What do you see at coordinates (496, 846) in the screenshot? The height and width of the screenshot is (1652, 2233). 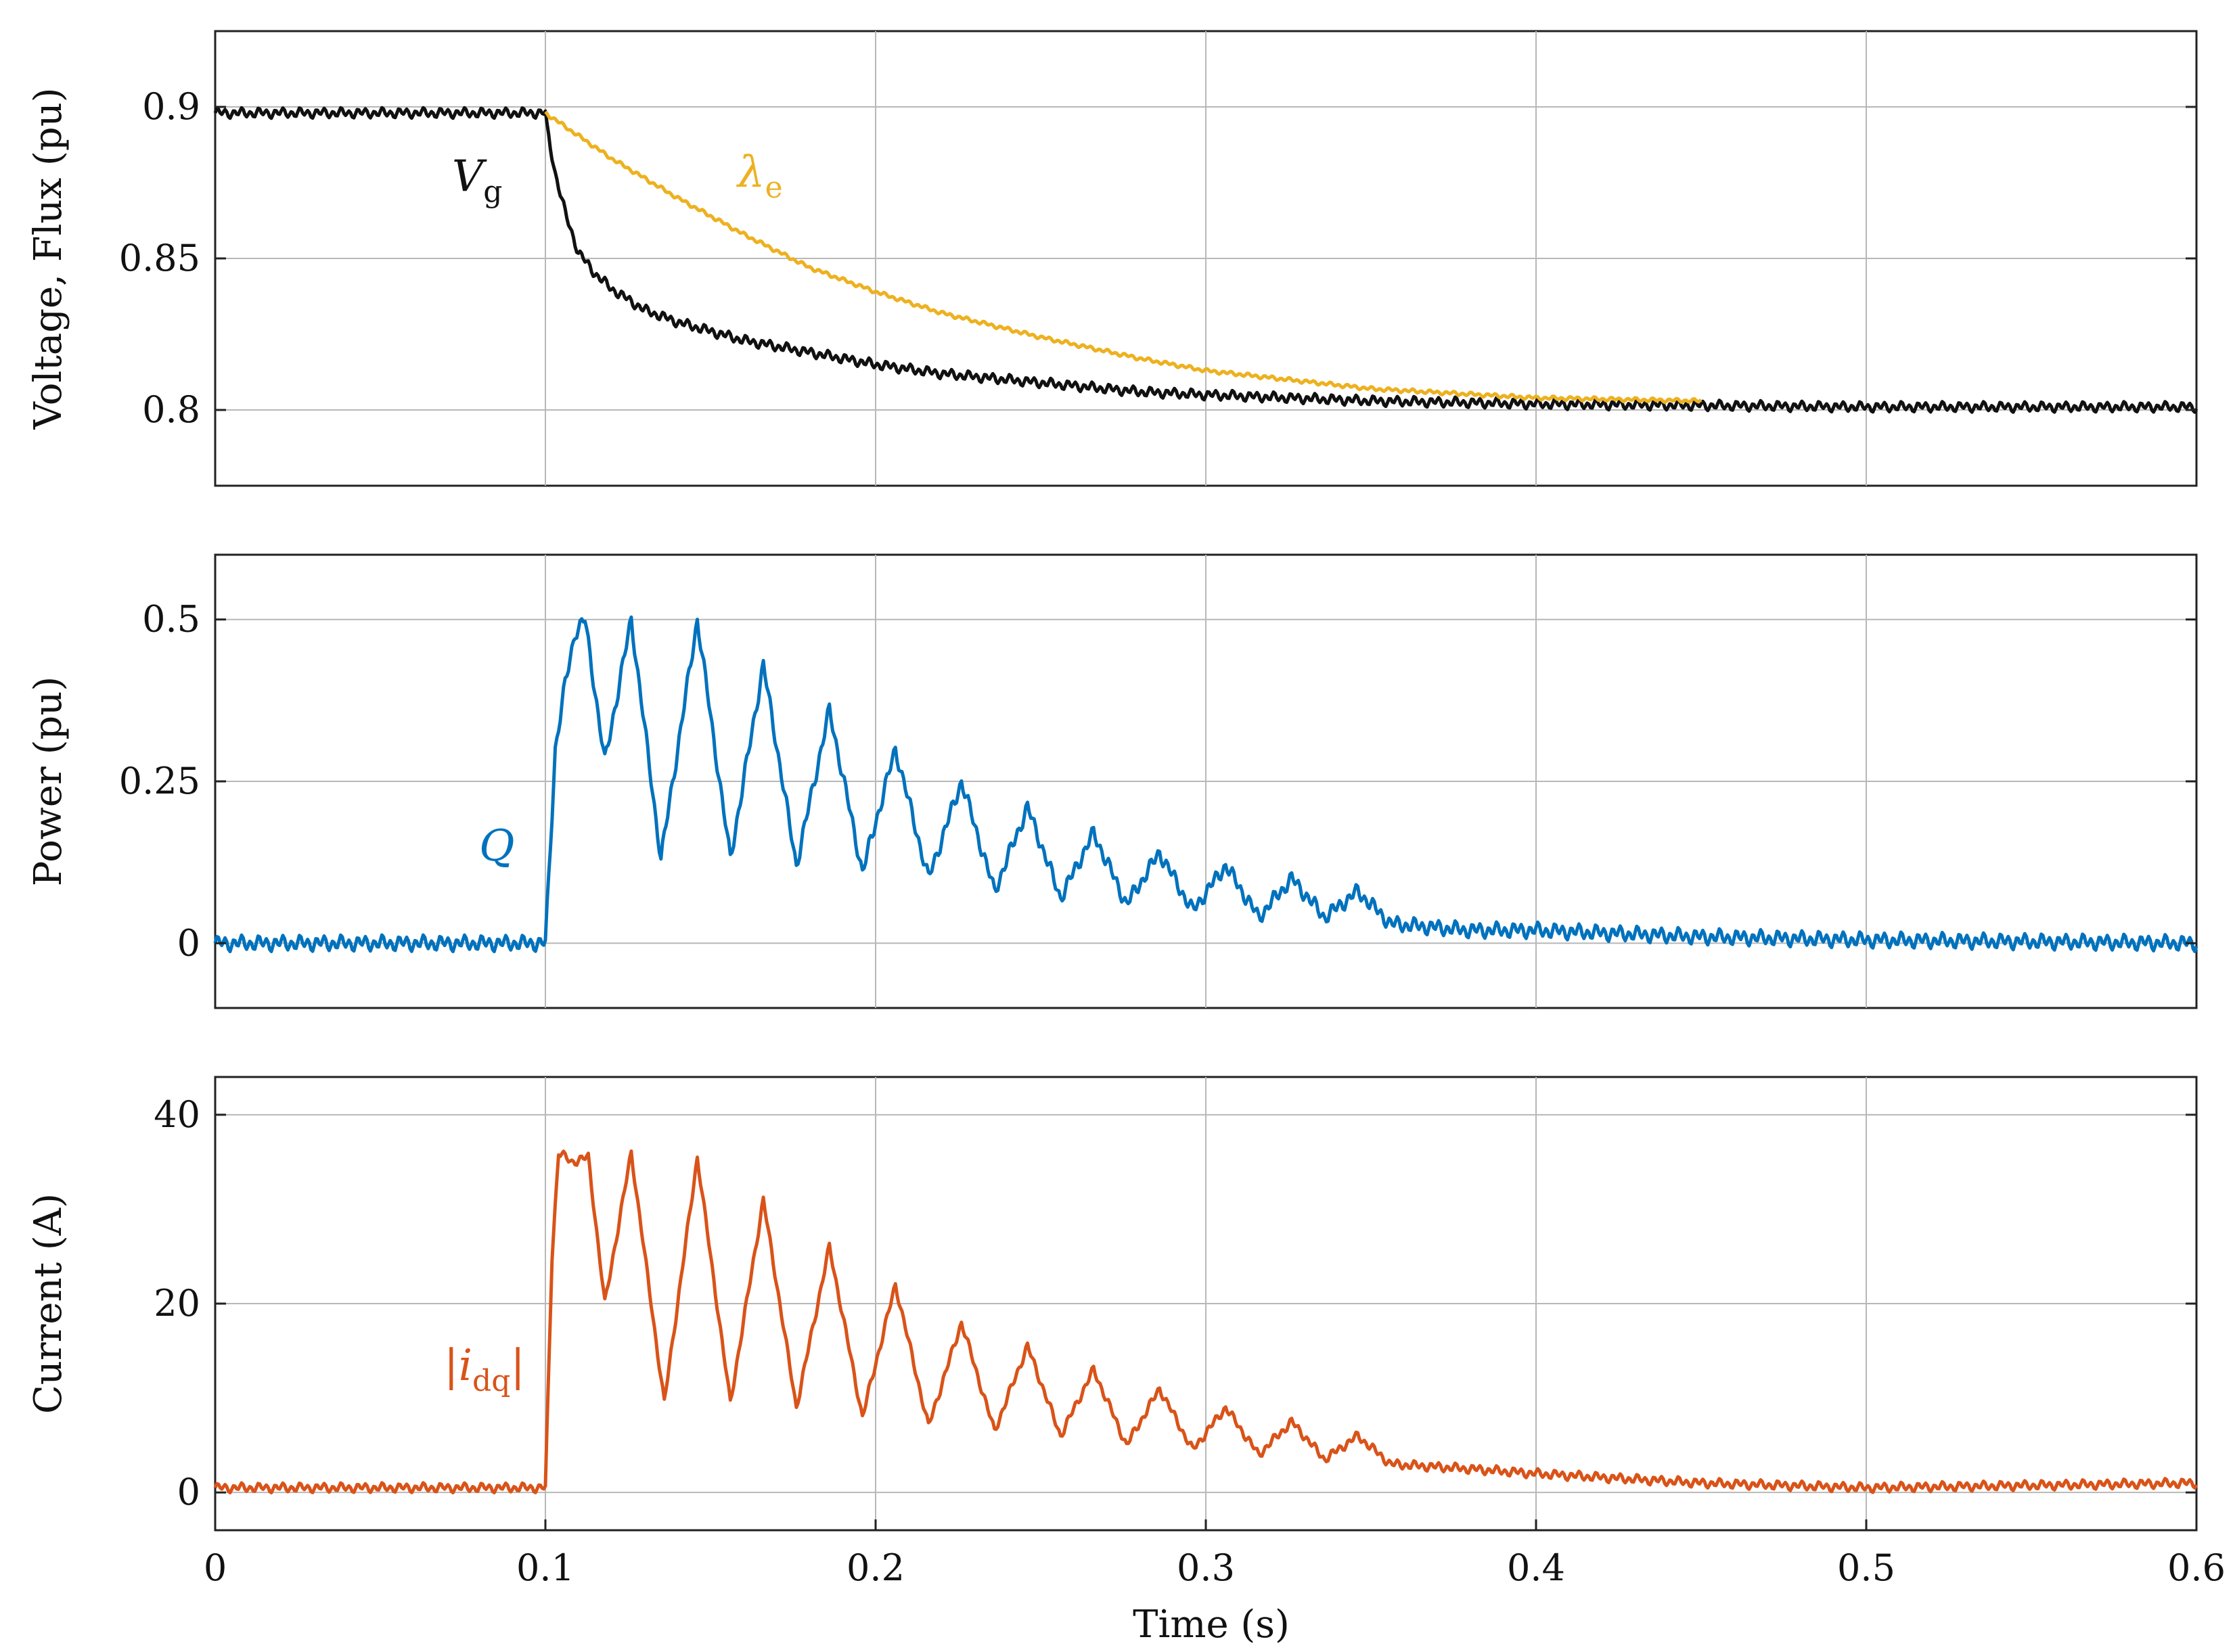 I see `q-series-label: Q` at bounding box center [496, 846].